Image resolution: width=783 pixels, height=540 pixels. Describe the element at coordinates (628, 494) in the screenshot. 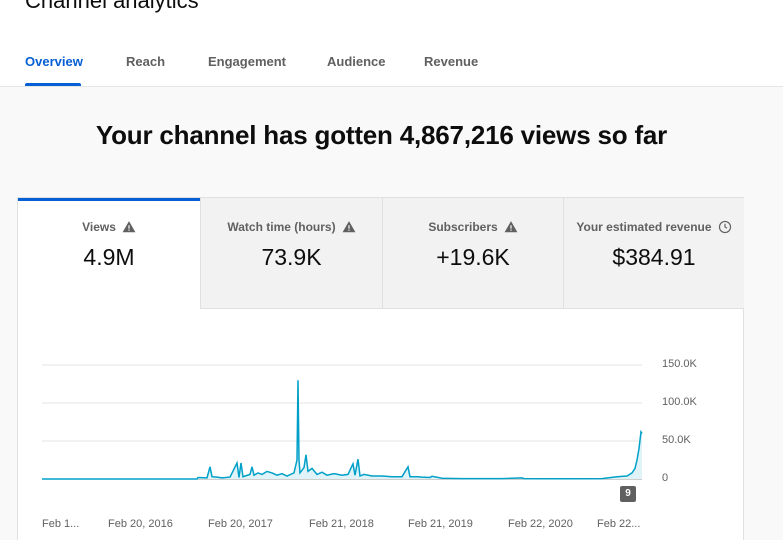

I see `annotation-count-badge: 9` at that location.